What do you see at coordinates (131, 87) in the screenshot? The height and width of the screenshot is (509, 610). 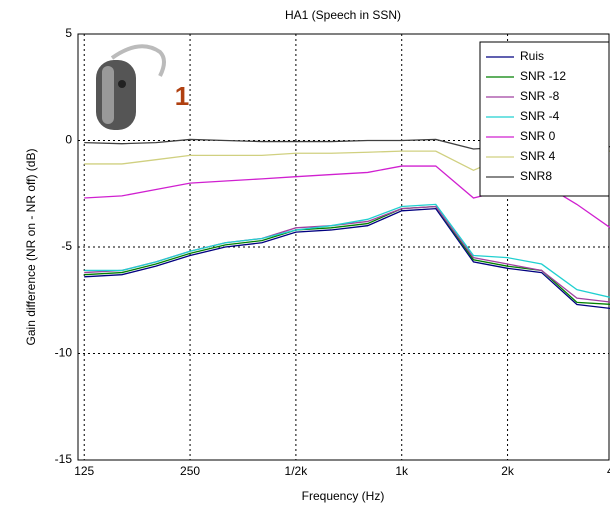 I see `hearing-aid-icon` at bounding box center [131, 87].